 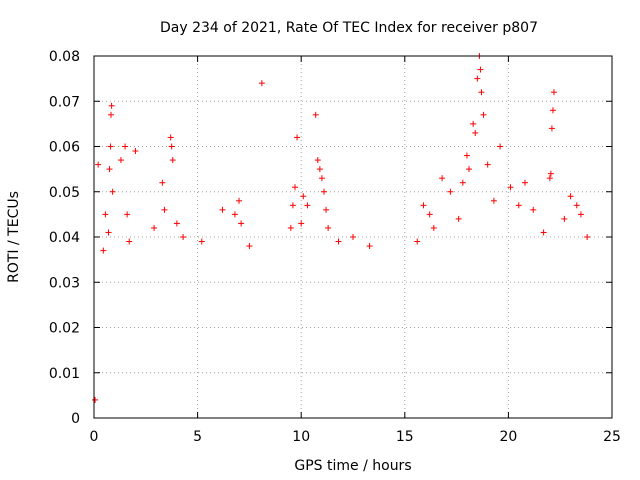 I want to click on y-tick-label: 0.05, so click(x=64, y=193).